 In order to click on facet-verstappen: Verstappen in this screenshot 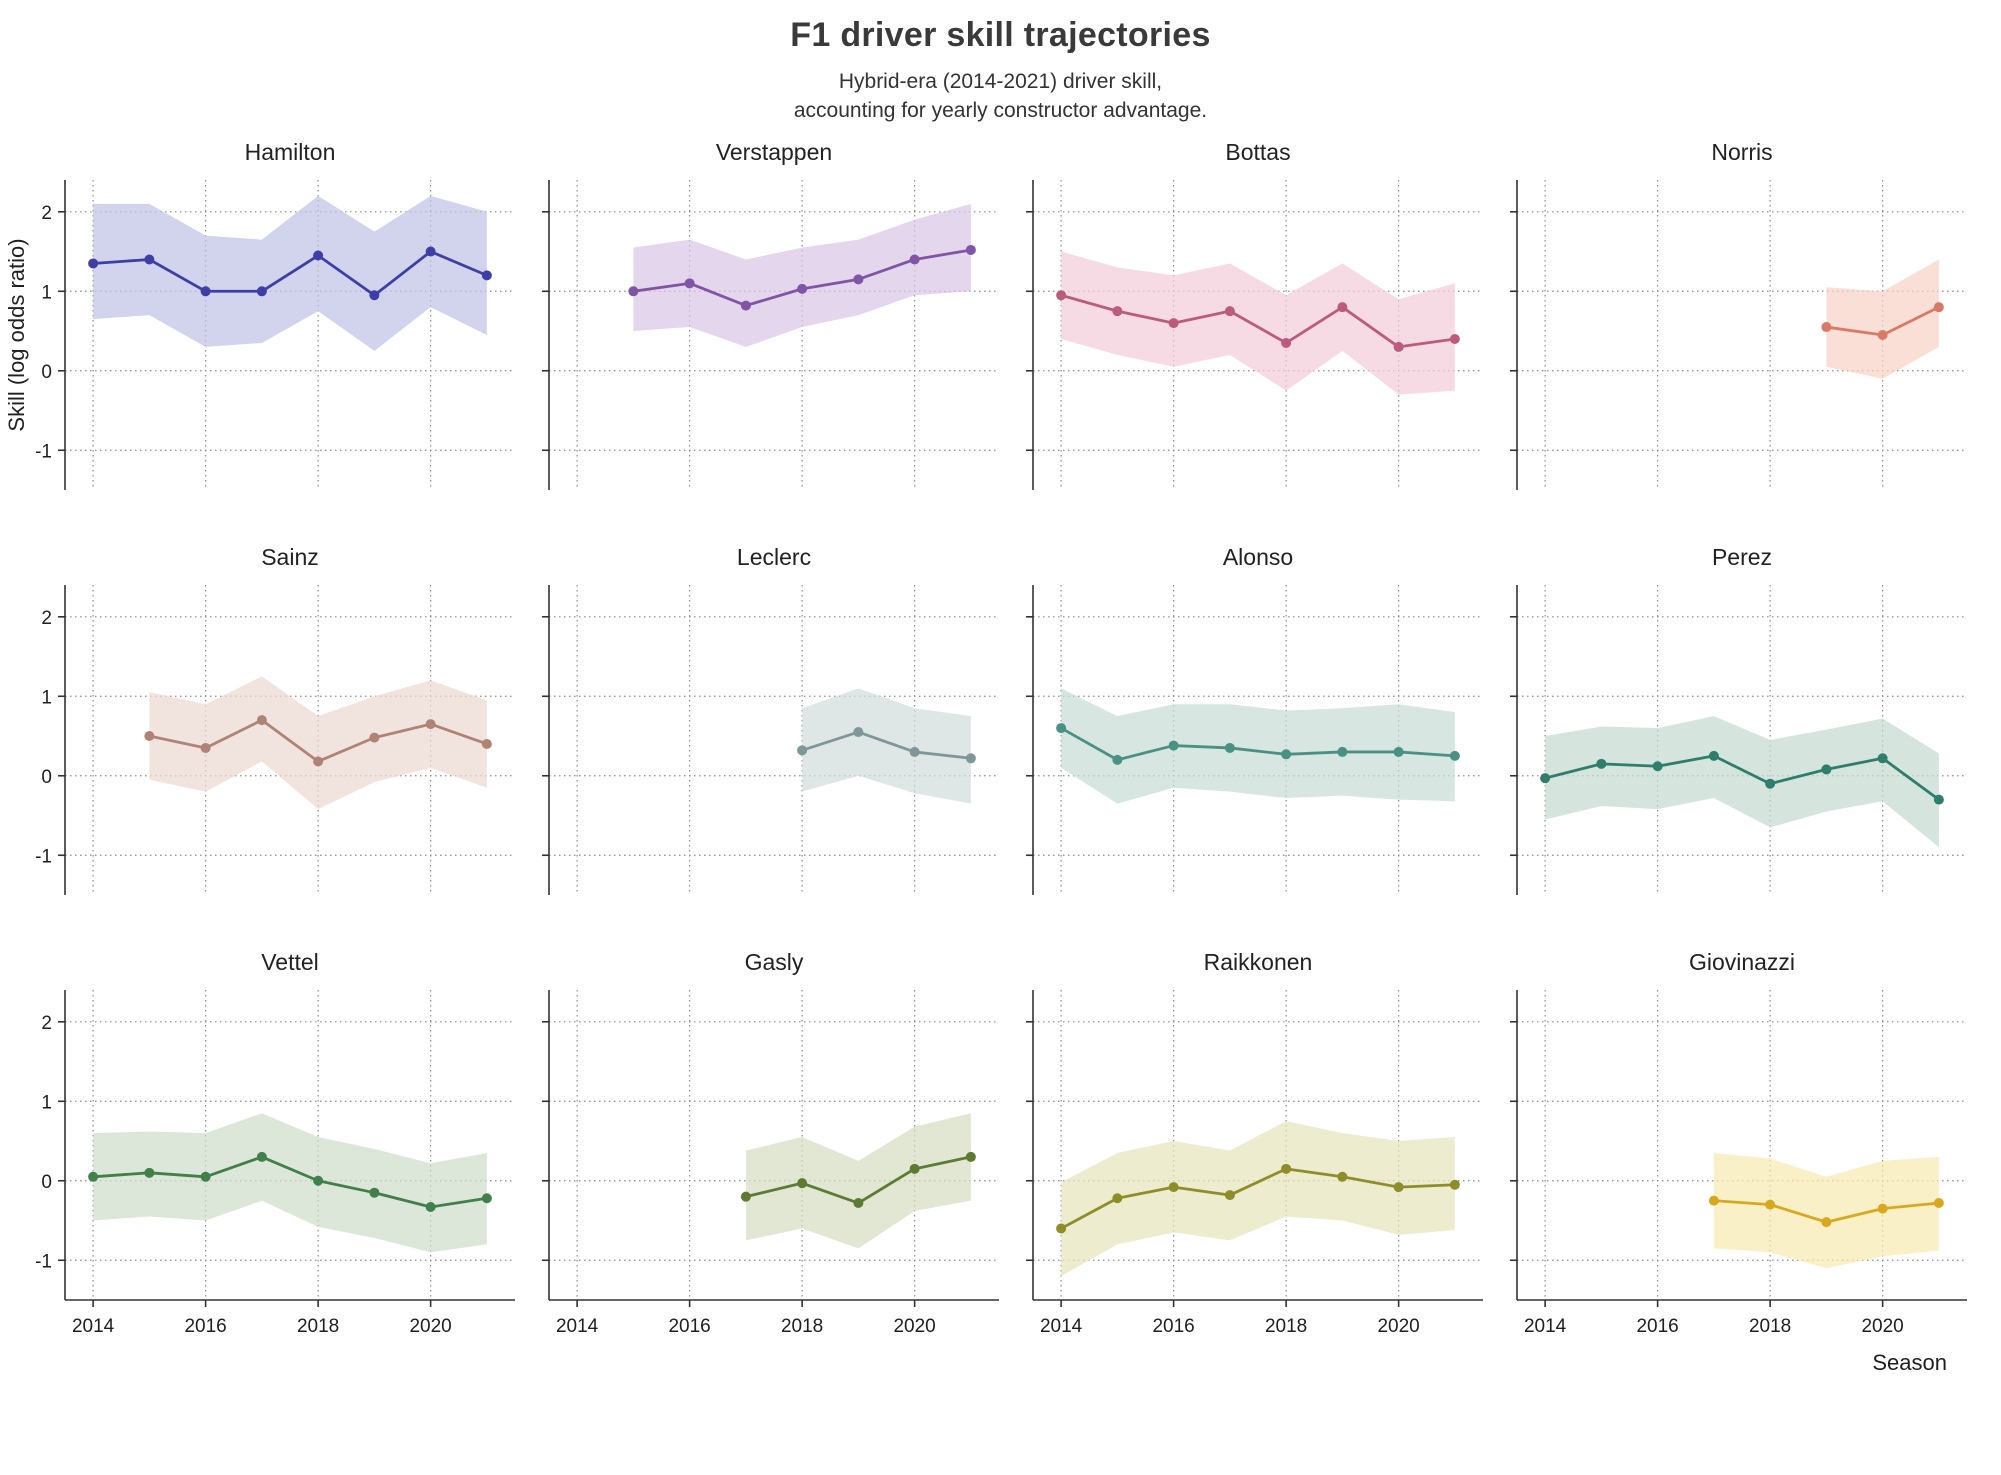, I will do `click(770, 314)`.